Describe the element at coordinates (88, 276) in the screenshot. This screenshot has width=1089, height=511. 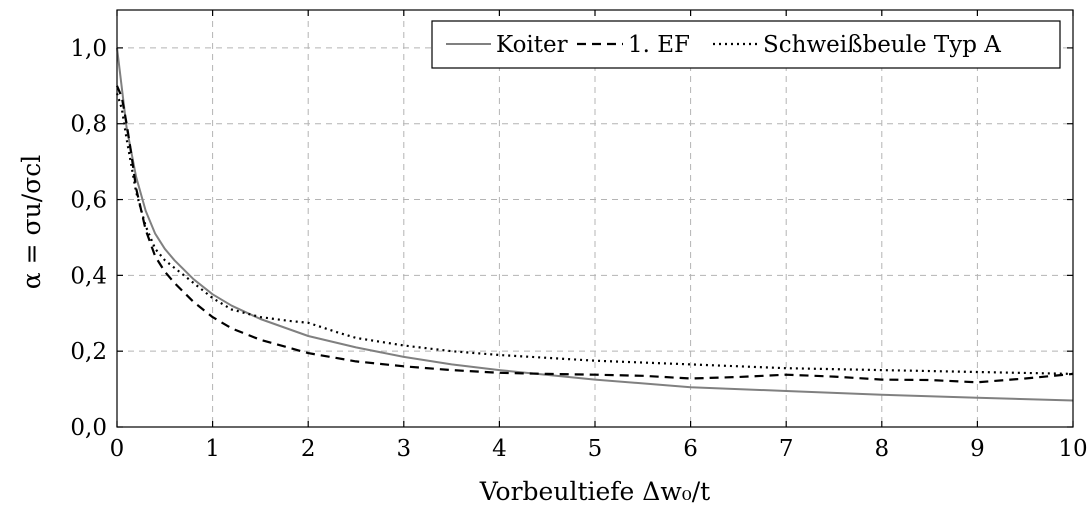
I see `y-tick-label: 0,4` at that location.